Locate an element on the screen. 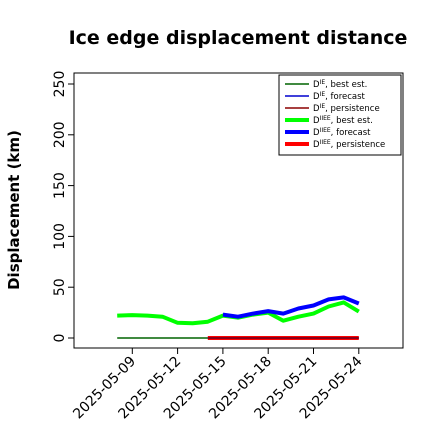 Image resolution: width=440 pixels, height=440 pixels. y-tick-label: 150 is located at coordinates (60, 185).